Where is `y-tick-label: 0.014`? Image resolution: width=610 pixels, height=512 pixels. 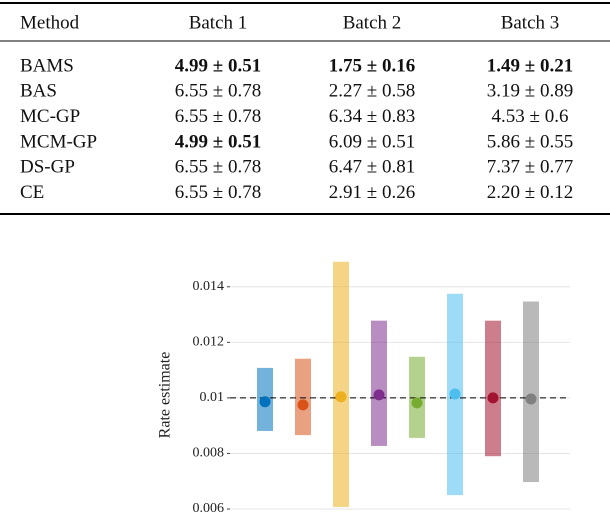 y-tick-label: 0.014 is located at coordinates (209, 286).